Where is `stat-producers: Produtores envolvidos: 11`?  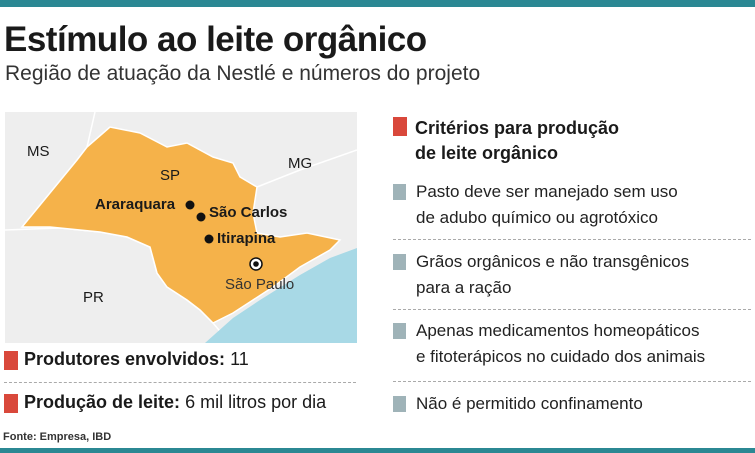 stat-producers: Produtores envolvidos: 11 is located at coordinates (136, 359).